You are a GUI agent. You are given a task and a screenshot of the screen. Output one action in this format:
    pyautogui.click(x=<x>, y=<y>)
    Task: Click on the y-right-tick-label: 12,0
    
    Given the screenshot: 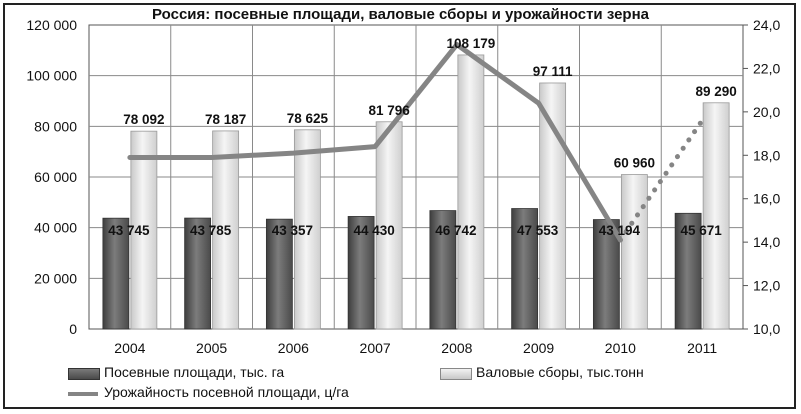 What is the action you would take?
    pyautogui.click(x=766, y=286)
    